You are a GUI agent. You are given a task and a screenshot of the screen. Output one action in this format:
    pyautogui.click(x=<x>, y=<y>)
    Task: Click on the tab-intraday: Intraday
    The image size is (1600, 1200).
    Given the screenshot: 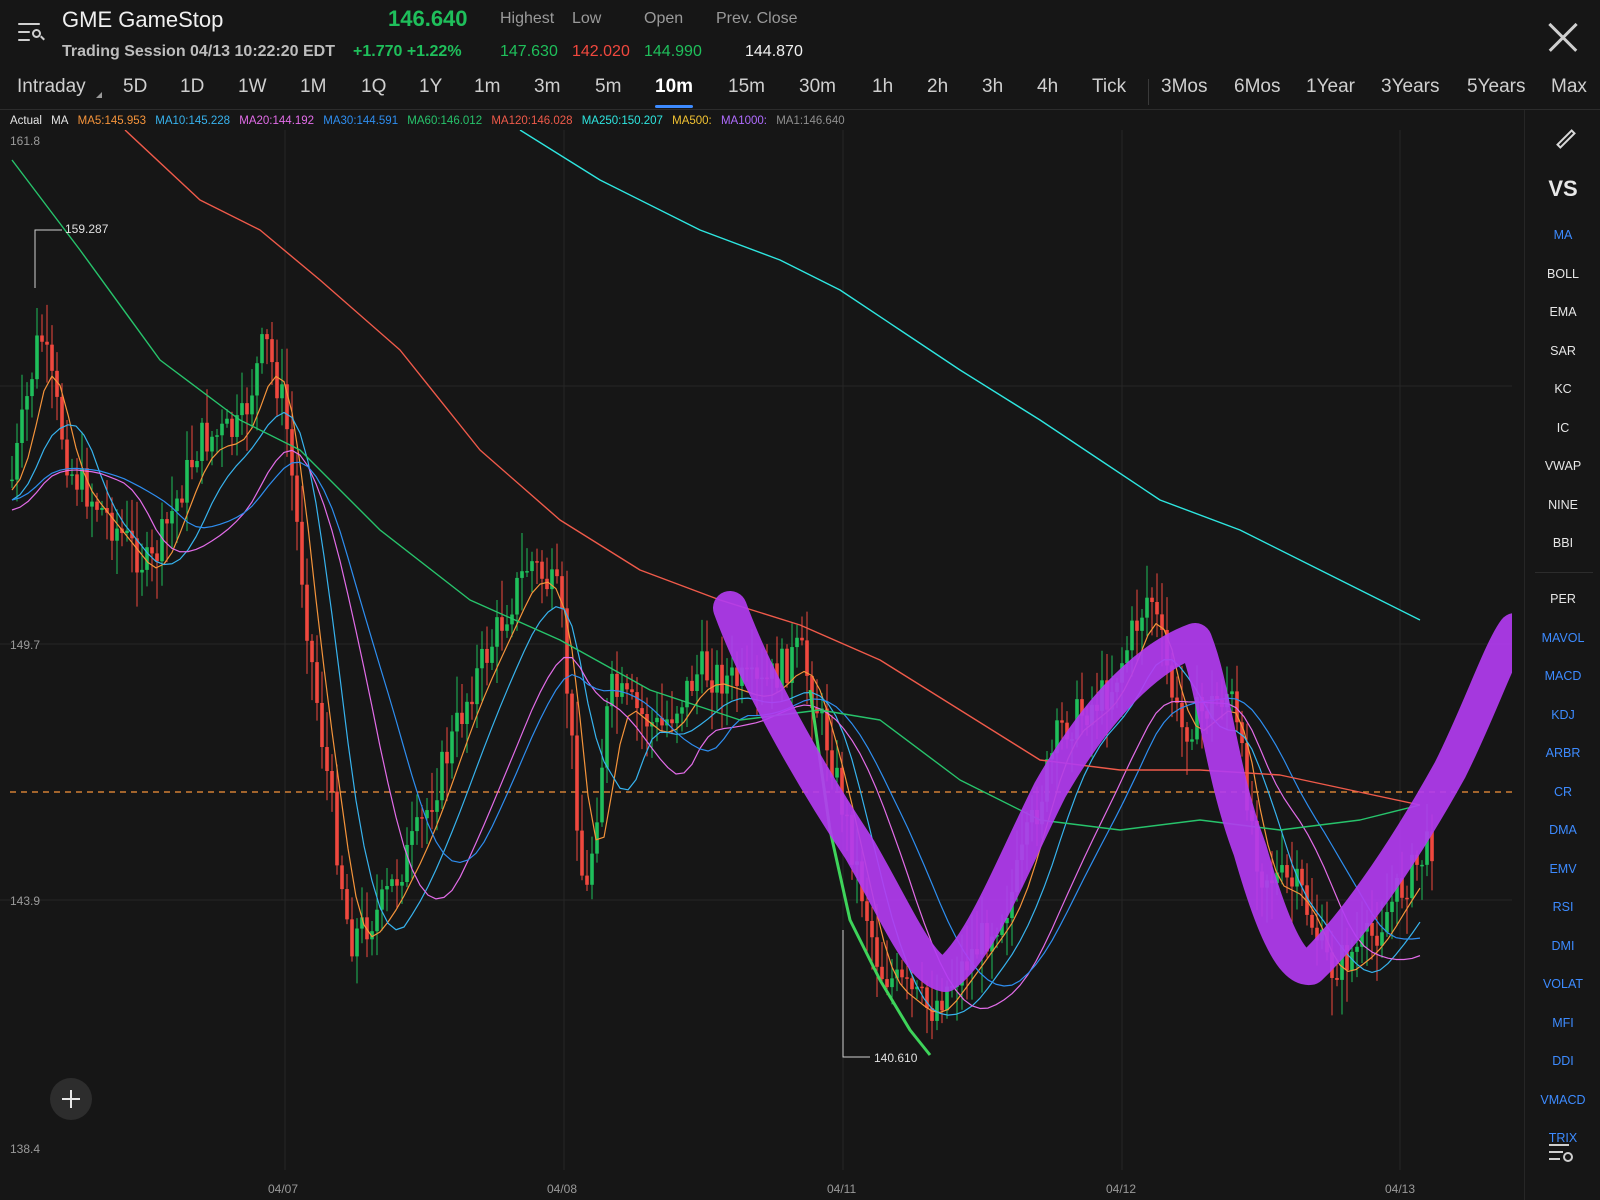 What is the action you would take?
    pyautogui.click(x=51, y=86)
    